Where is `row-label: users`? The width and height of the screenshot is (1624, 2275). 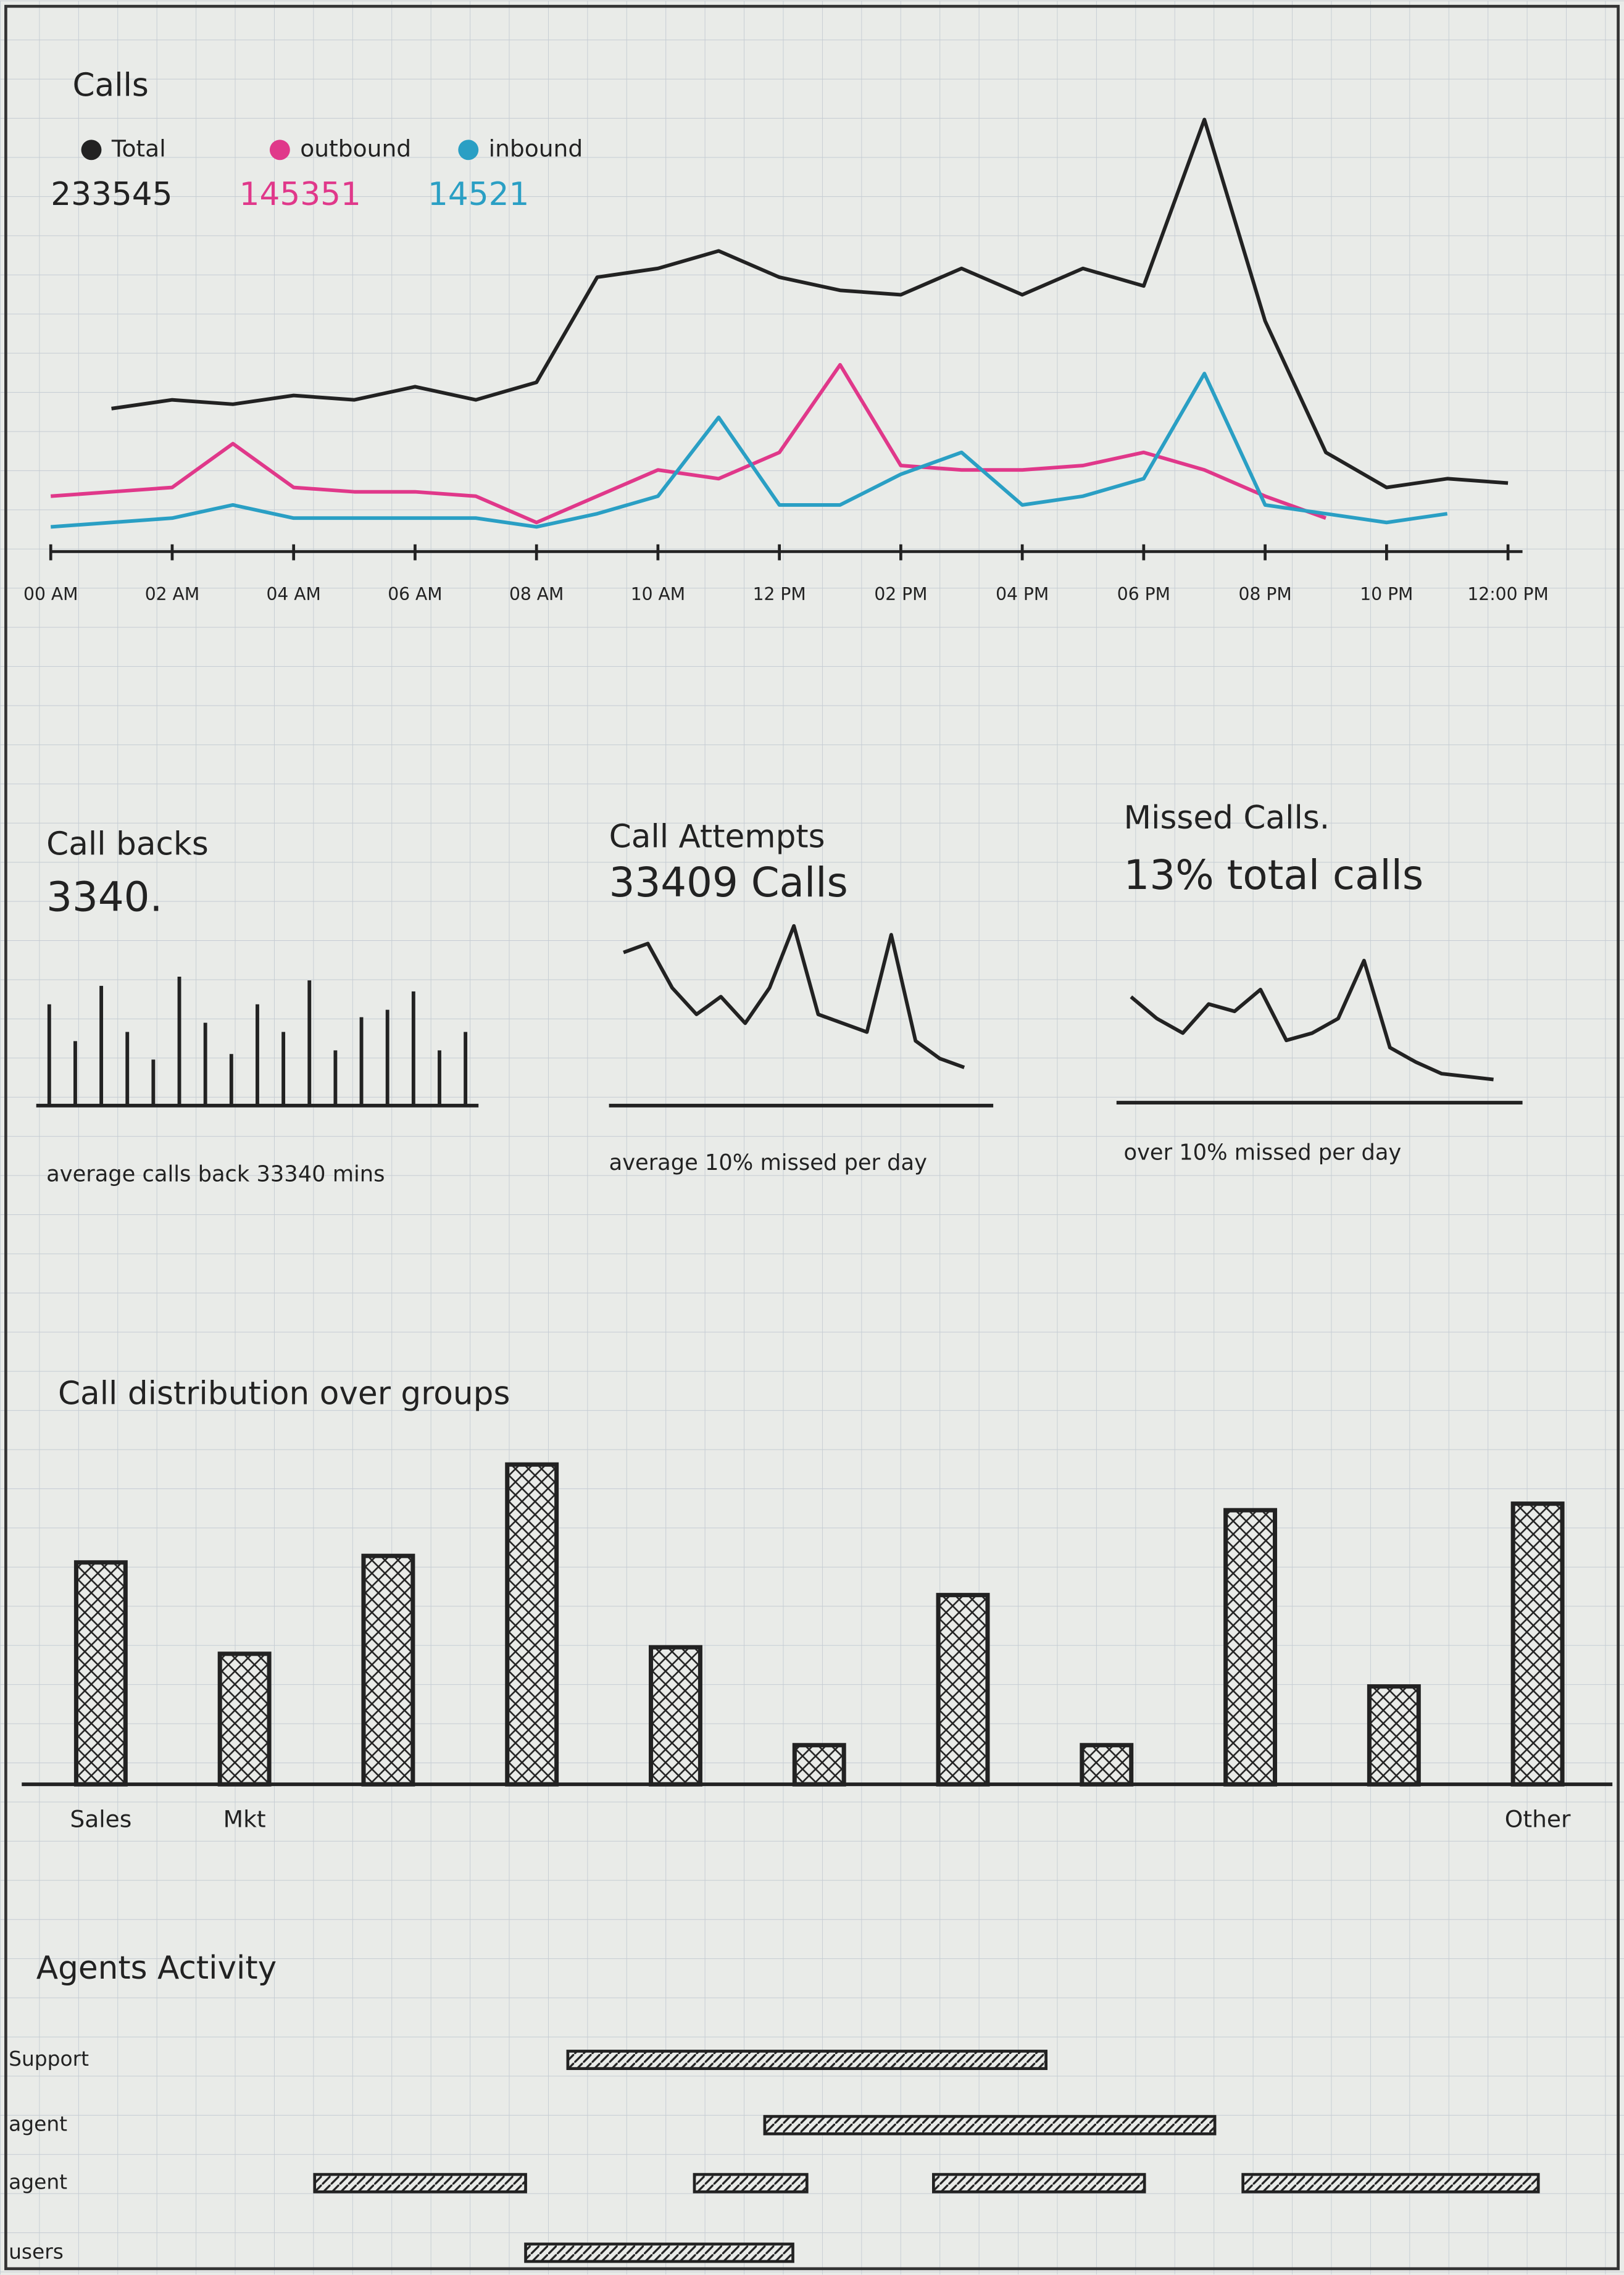
row-label: users is located at coordinates (36, 2251).